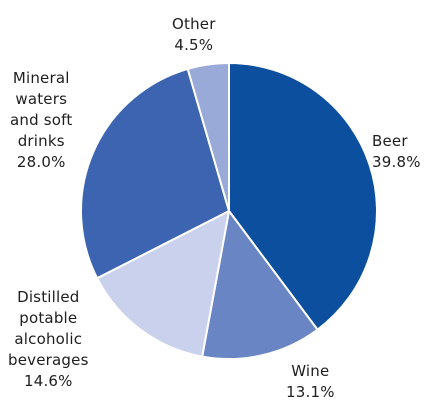 The width and height of the screenshot is (424, 409). What do you see at coordinates (48, 297) in the screenshot?
I see `slice-label-distilled-line-1: Distilled` at bounding box center [48, 297].